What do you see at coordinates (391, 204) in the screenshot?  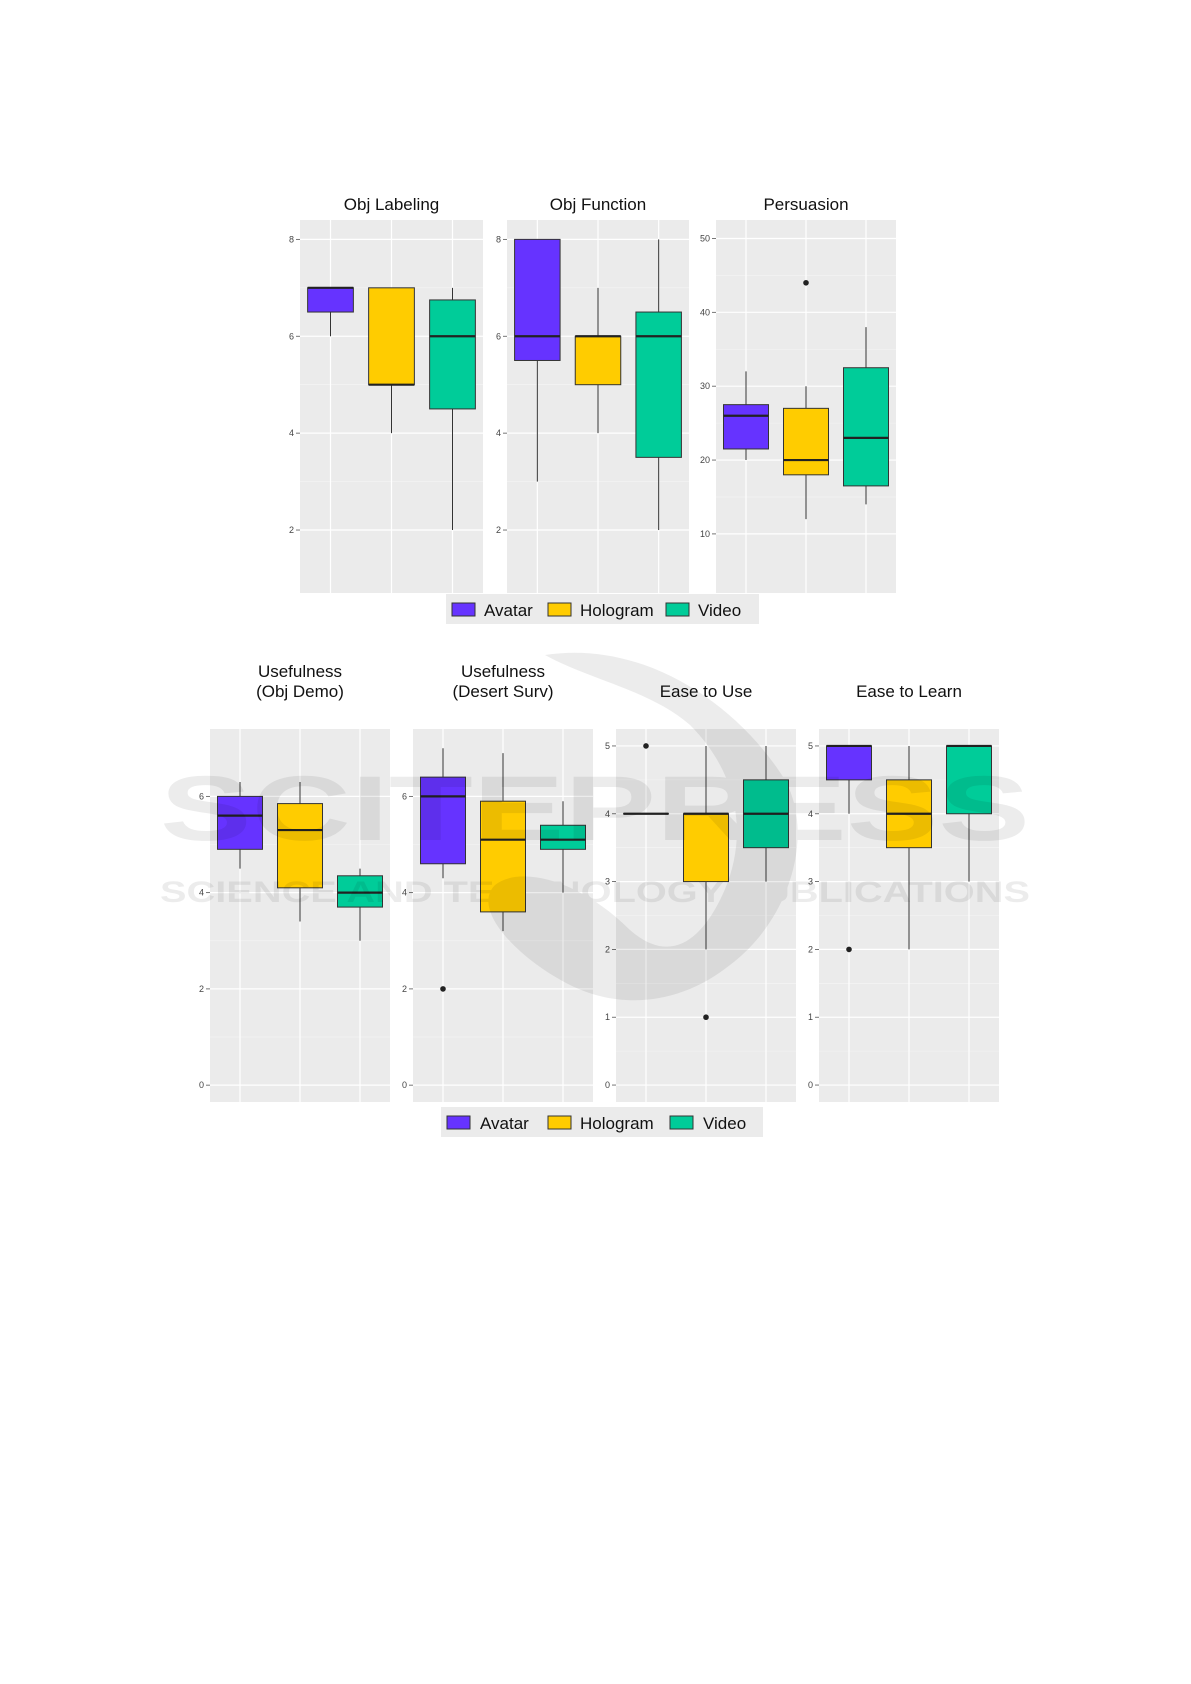 I see `panel-title: Obj Labeling` at bounding box center [391, 204].